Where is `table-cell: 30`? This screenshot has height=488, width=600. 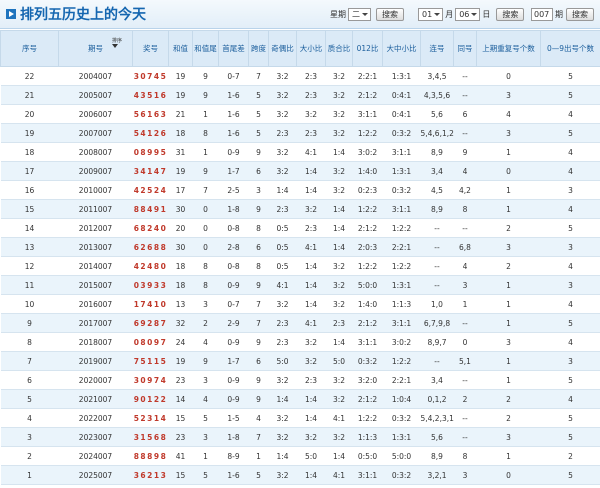 table-cell: 30 is located at coordinates (180, 209).